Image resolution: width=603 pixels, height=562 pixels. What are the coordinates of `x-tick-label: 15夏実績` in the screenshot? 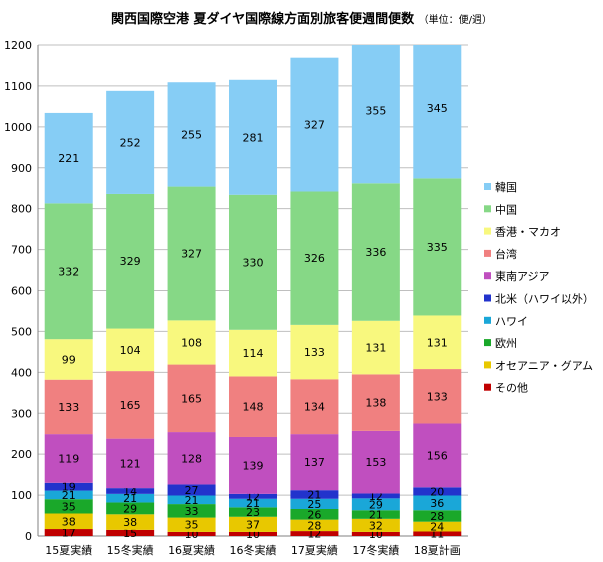 It's located at (68, 550).